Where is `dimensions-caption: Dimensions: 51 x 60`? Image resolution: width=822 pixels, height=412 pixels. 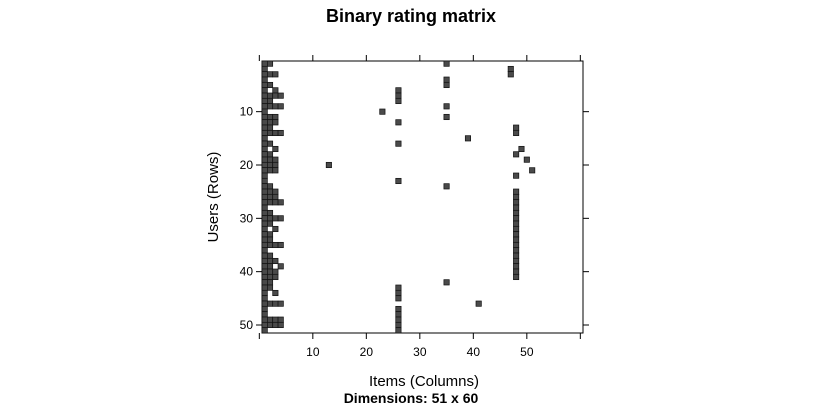
dimensions-caption: Dimensions: 51 x 60 is located at coordinates (411, 398).